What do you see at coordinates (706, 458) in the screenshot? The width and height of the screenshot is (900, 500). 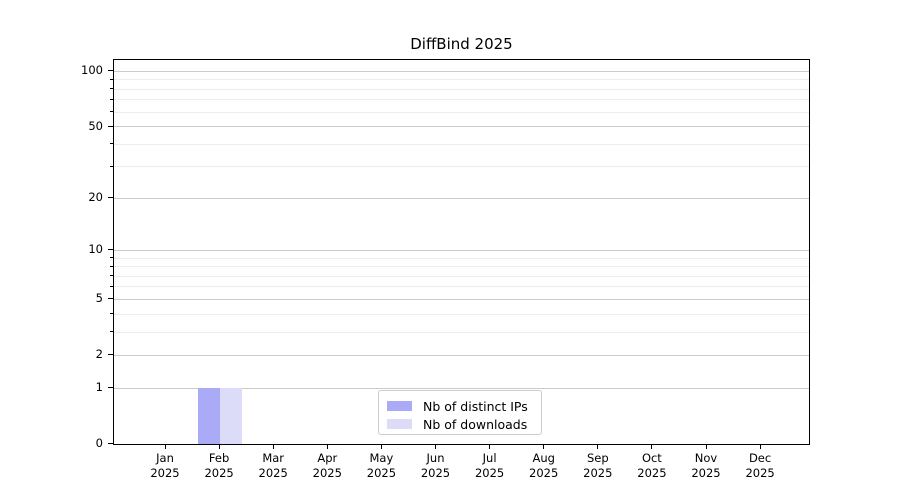 I see `x-tick-label-line: Nov` at bounding box center [706, 458].